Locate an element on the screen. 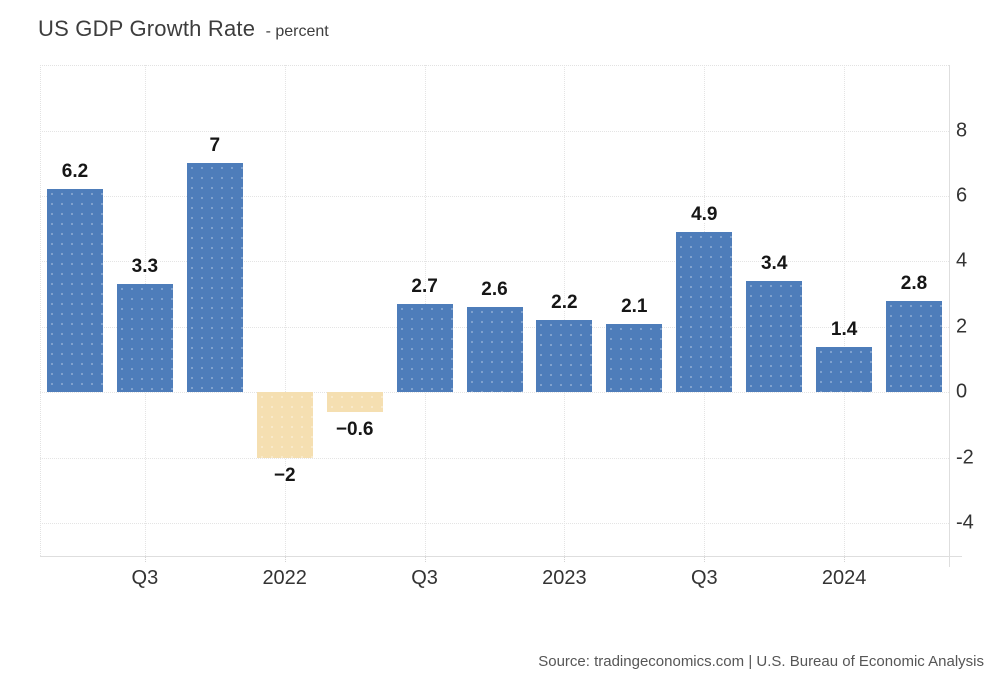 Image resolution: width=1000 pixels, height=683 pixels. y-axis-tick-label: -2 is located at coordinates (965, 457).